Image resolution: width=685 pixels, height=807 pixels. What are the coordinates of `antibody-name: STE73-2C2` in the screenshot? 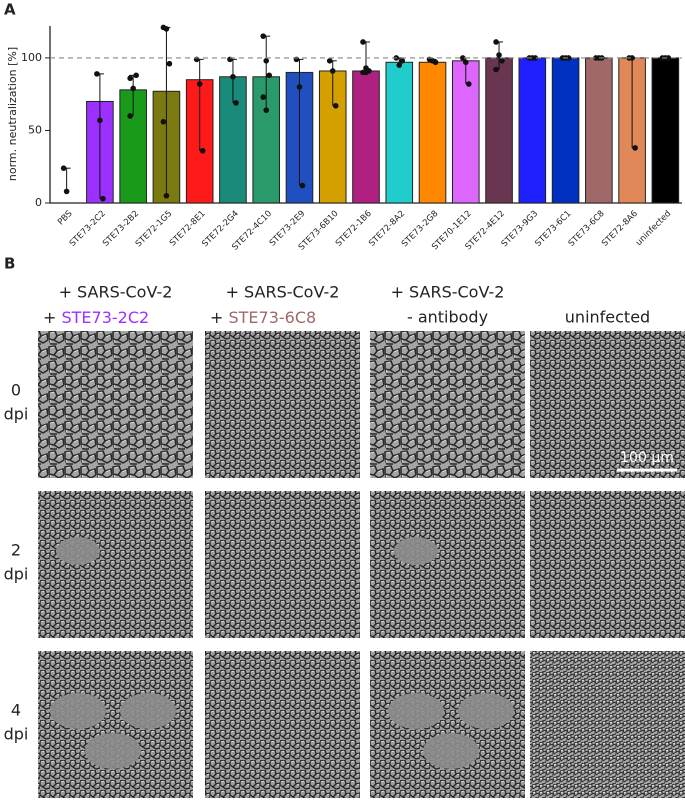 It's located at (106, 317).